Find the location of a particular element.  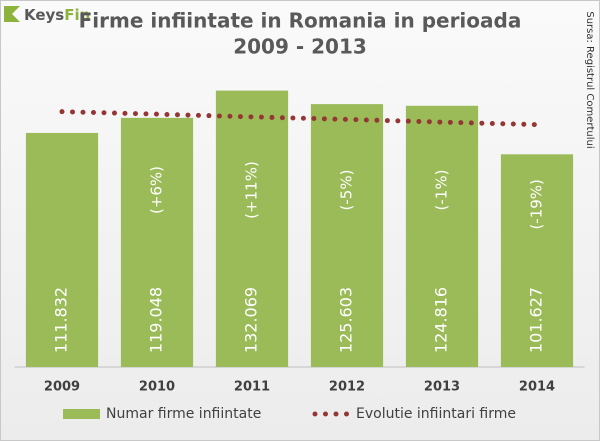

change-label: (-1%) is located at coordinates (442, 190).